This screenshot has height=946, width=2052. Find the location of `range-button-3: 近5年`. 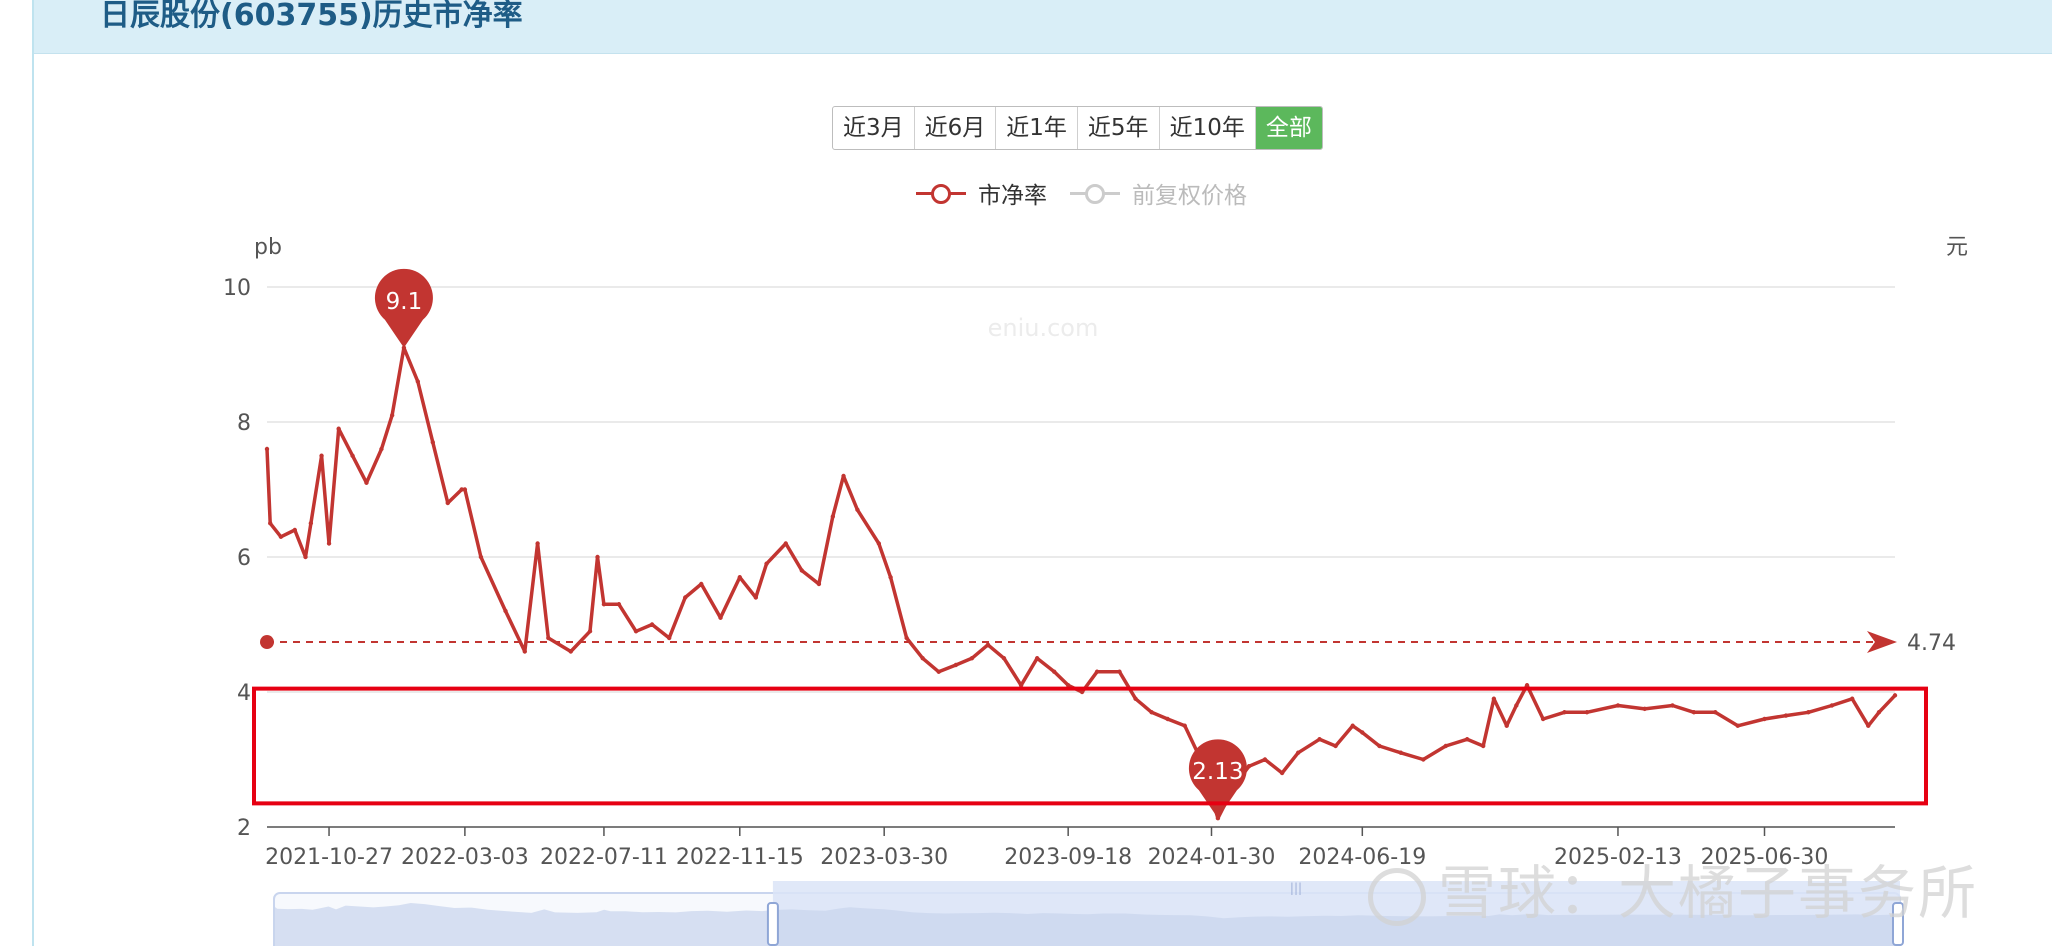

range-button-3: 近5年 is located at coordinates (1119, 128).